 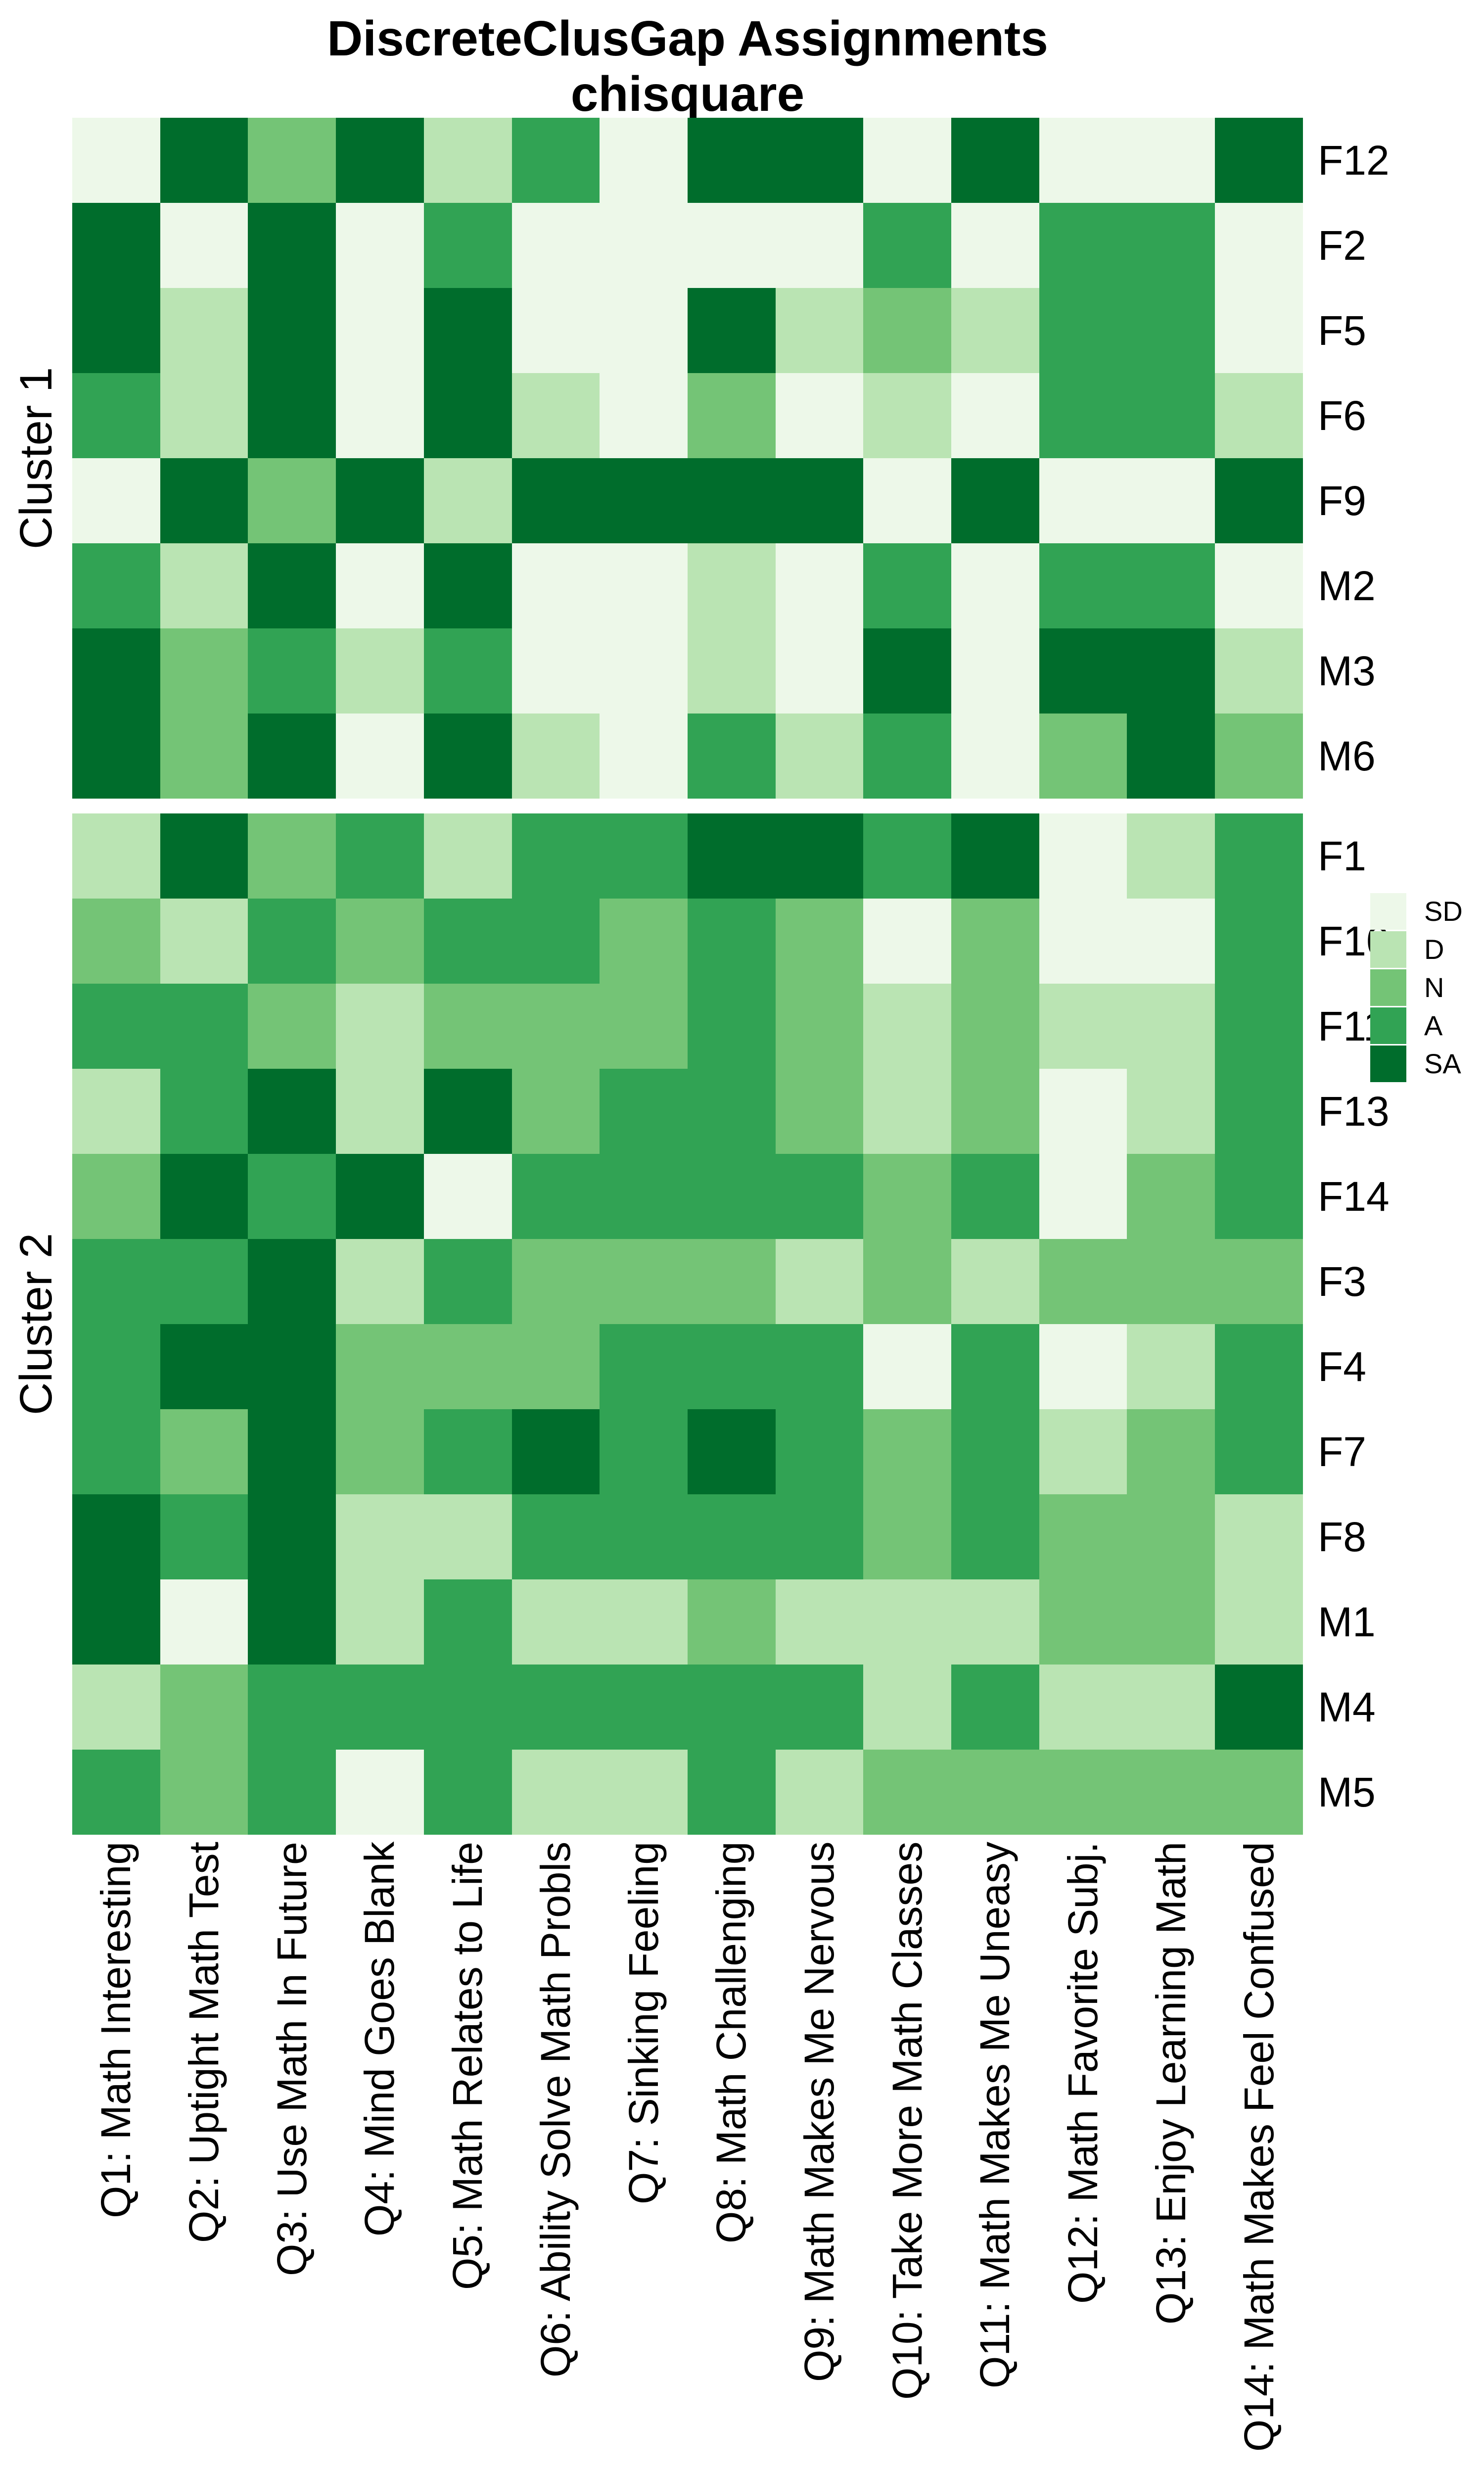 I want to click on cluster-label-text: Cluster 2, so click(x=35, y=1325).